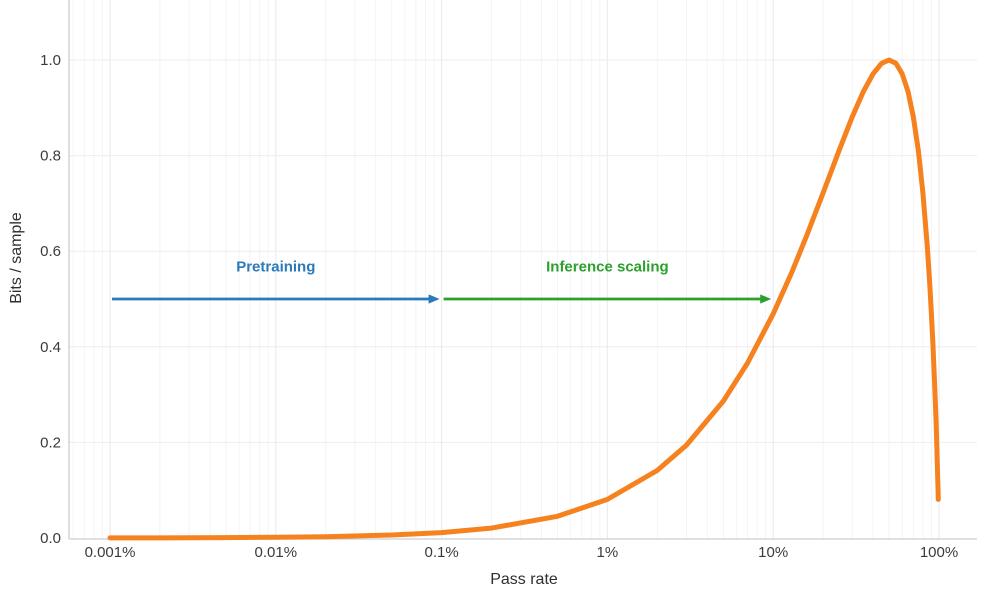 This screenshot has height=600, width=989. What do you see at coordinates (441, 552) in the screenshot?
I see `x-tick-label: 0.1%` at bounding box center [441, 552].